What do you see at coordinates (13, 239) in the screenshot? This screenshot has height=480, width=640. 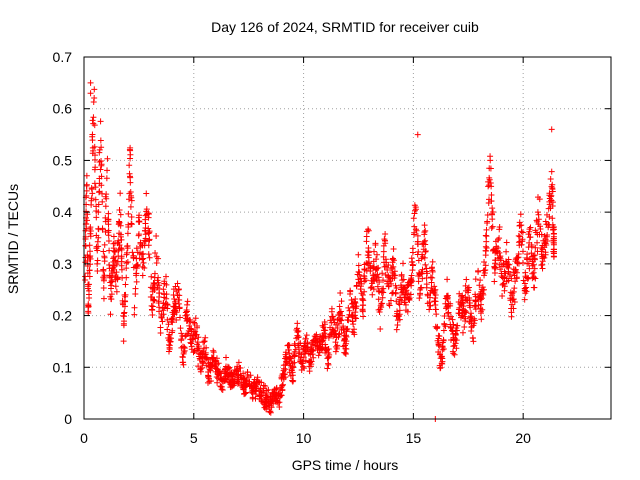 I see `y-axis-label: SRMTID / TECUs` at bounding box center [13, 239].